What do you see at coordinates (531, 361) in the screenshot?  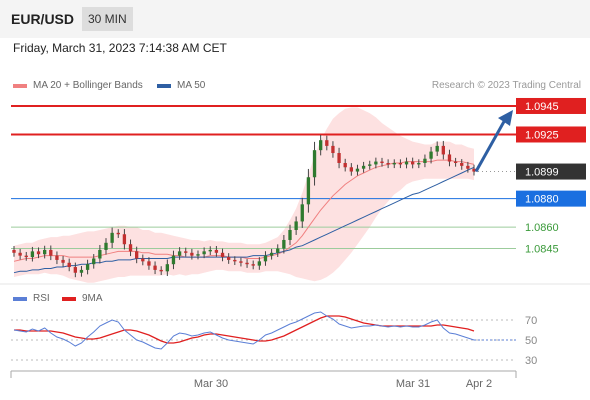 I see `rsi-tick-label: 30` at bounding box center [531, 361].